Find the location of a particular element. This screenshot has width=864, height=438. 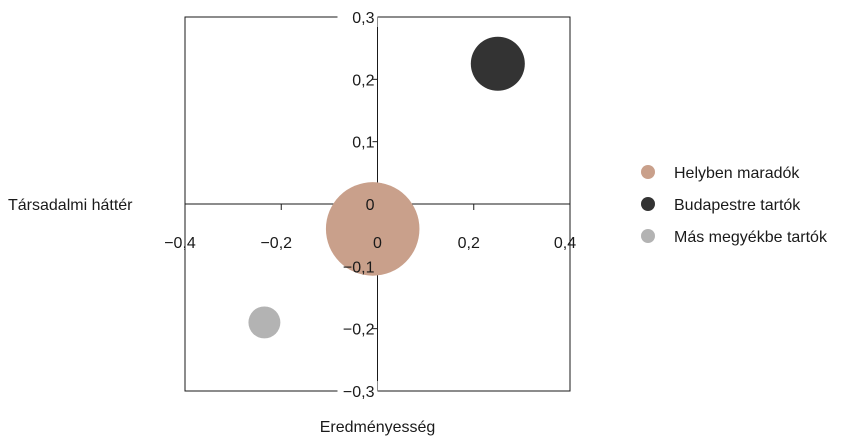

y-axis-label: Társadalmi háttér is located at coordinates (70, 205).